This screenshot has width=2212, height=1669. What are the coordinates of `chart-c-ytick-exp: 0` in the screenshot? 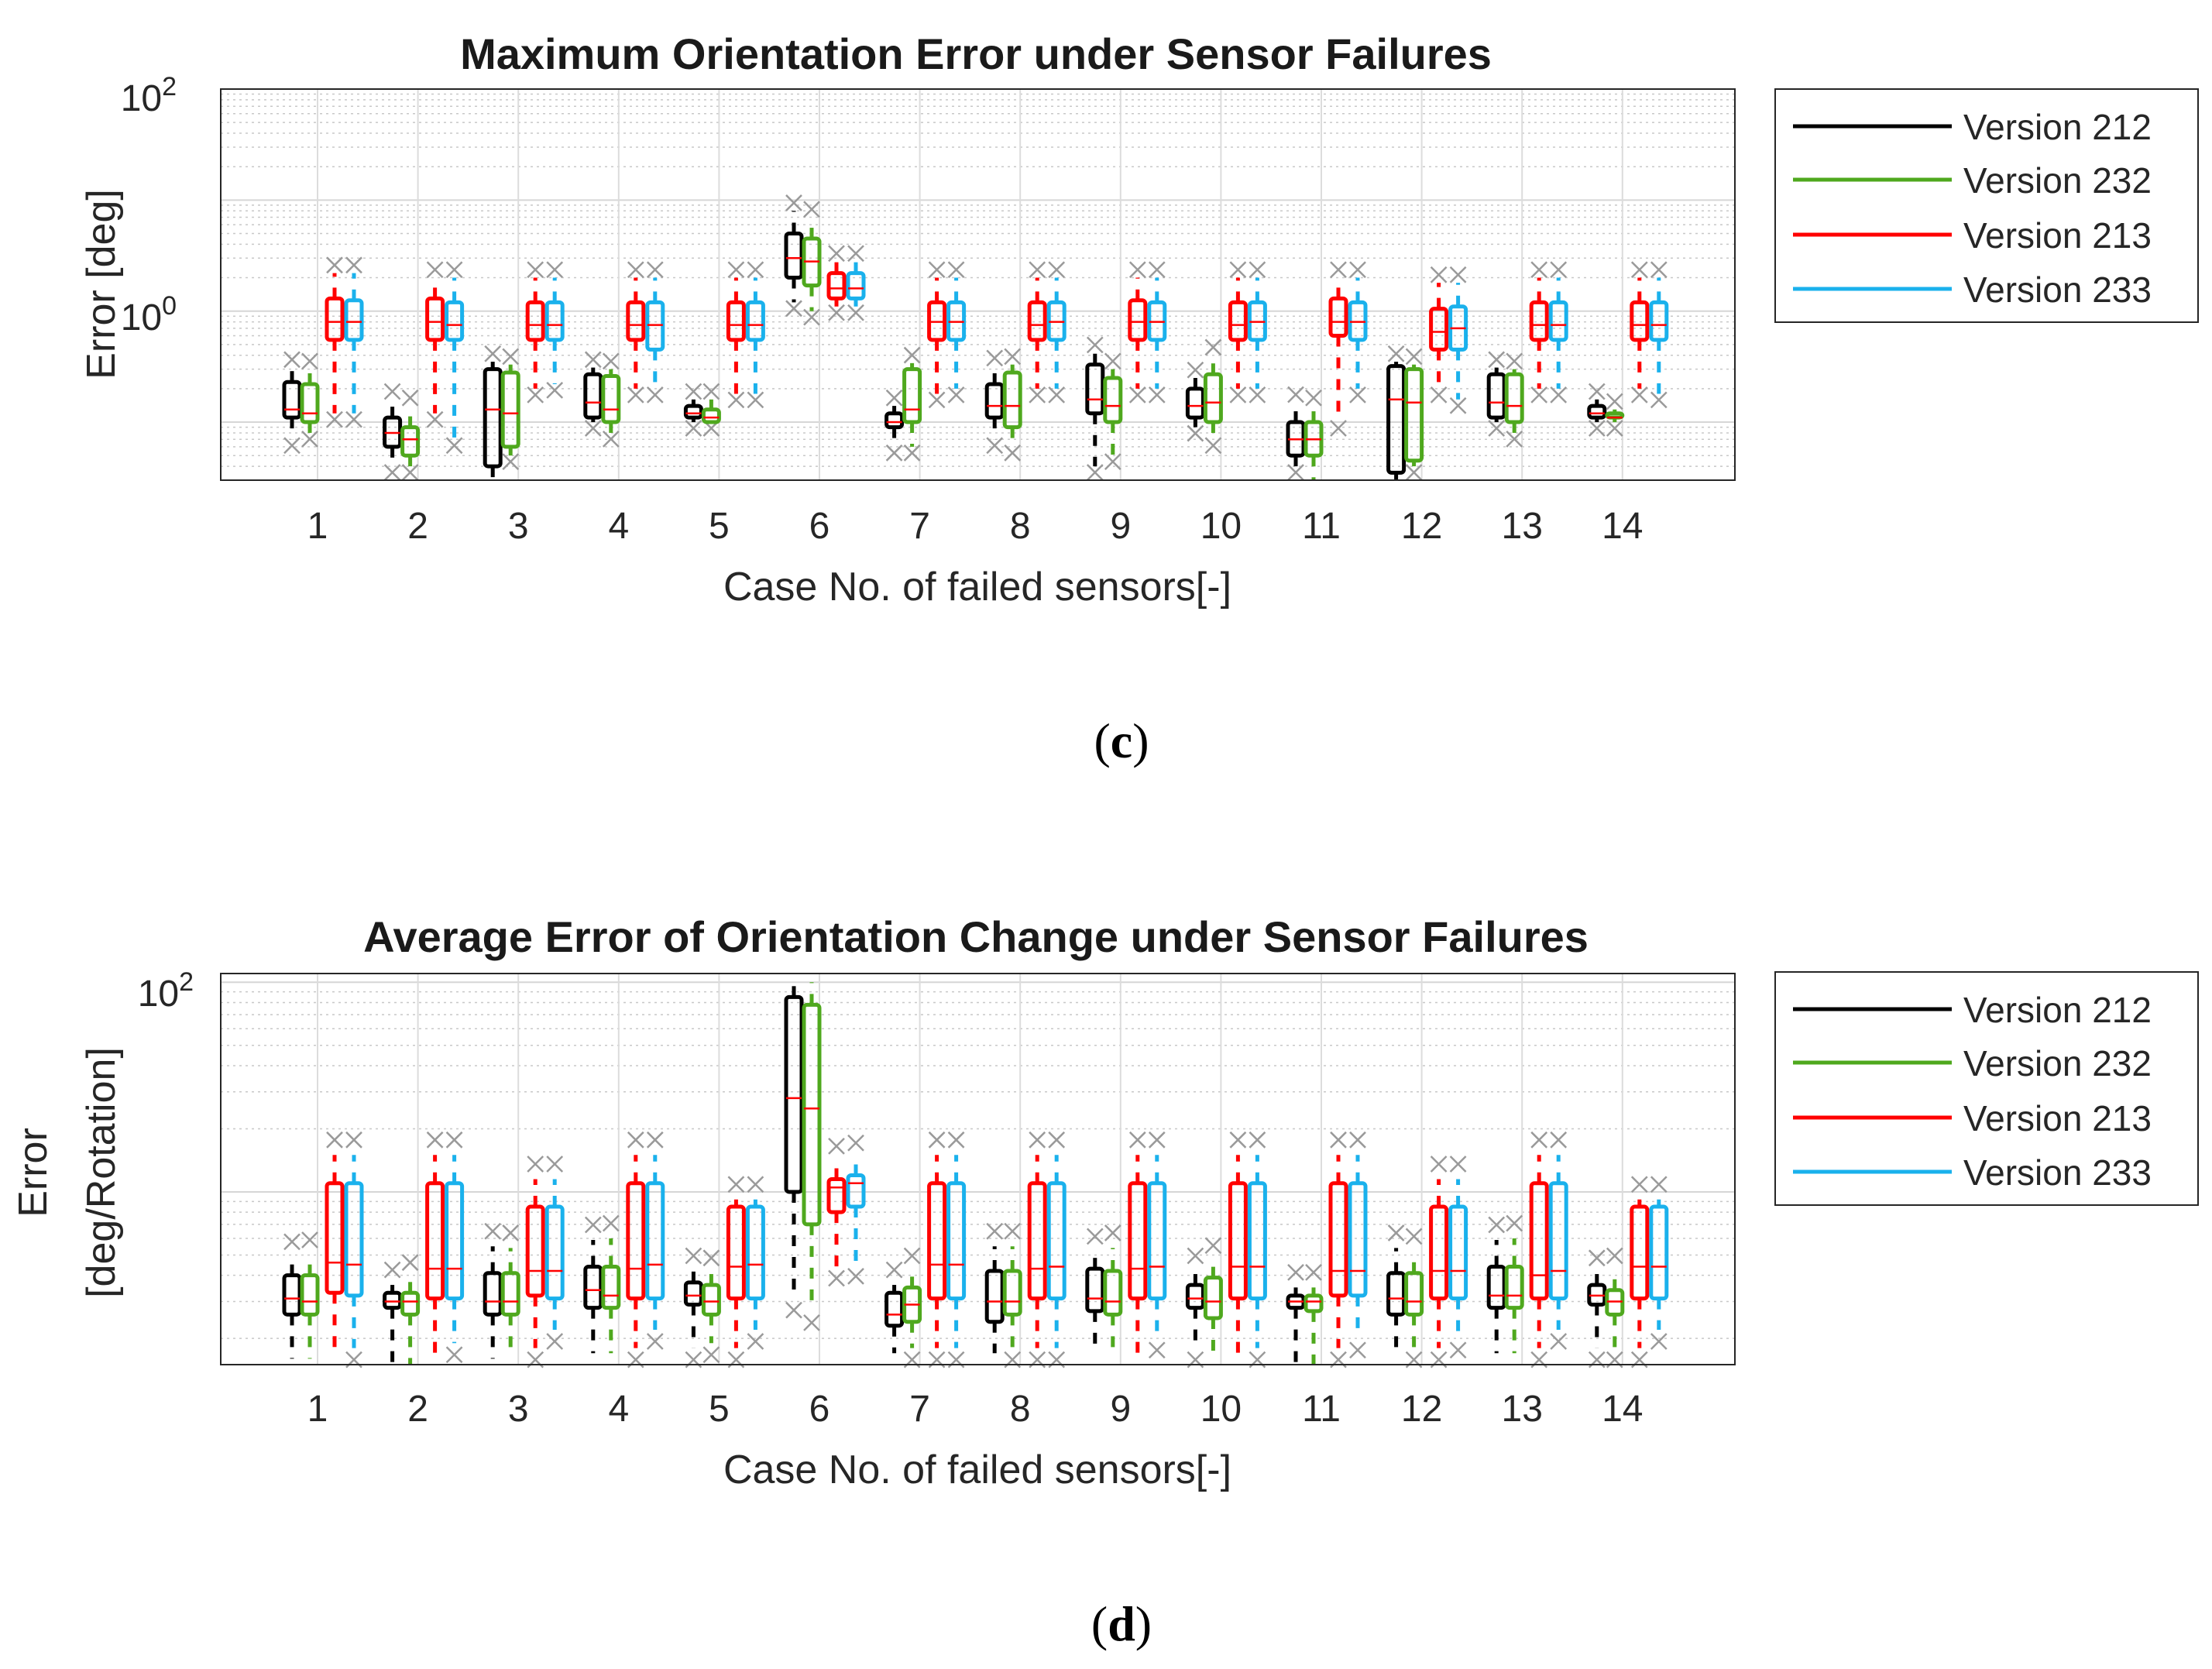 It's located at (169, 306).